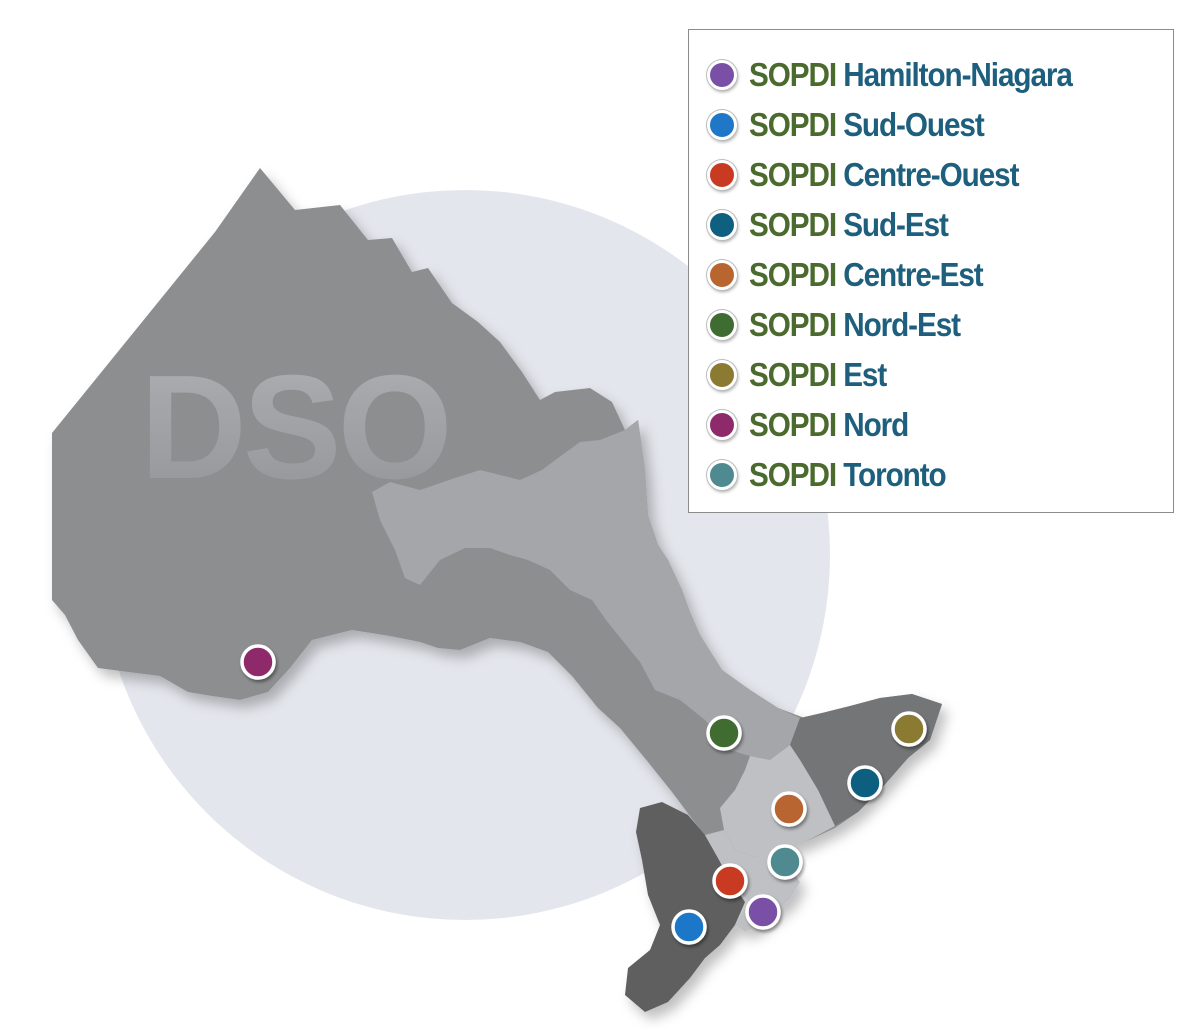 This screenshot has height=1030, width=1200. I want to click on marker-centre-ouest-icon, so click(730, 881).